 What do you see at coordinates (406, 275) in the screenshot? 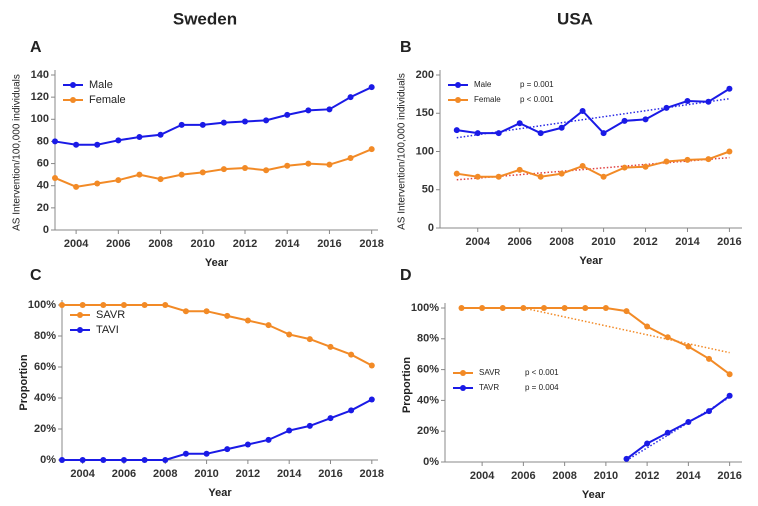
I see `panel-letter: D` at bounding box center [406, 275].